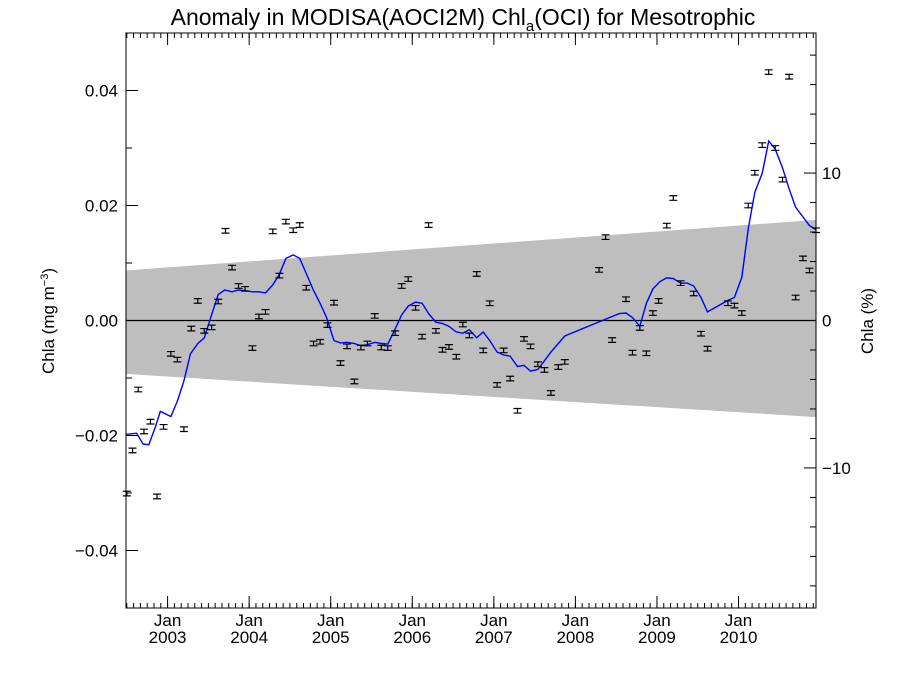 The height and width of the screenshot is (675, 900). Describe the element at coordinates (101, 321) in the screenshot. I see `y-tick-label-left-2: 0.00` at that location.